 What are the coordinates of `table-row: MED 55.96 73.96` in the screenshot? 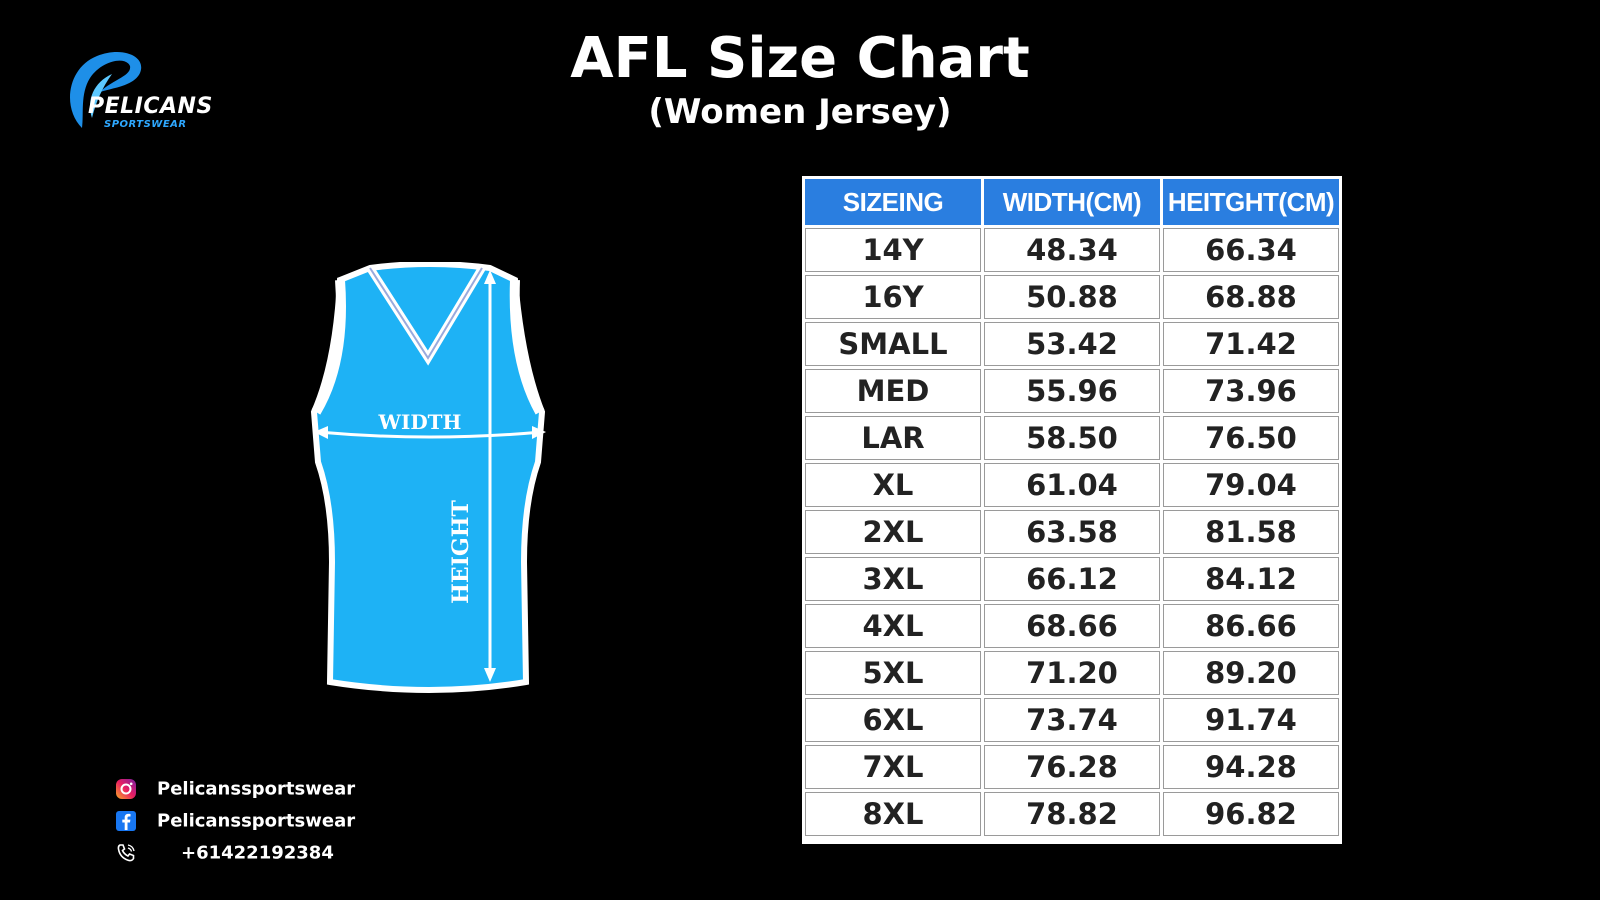 It's located at (1072, 391).